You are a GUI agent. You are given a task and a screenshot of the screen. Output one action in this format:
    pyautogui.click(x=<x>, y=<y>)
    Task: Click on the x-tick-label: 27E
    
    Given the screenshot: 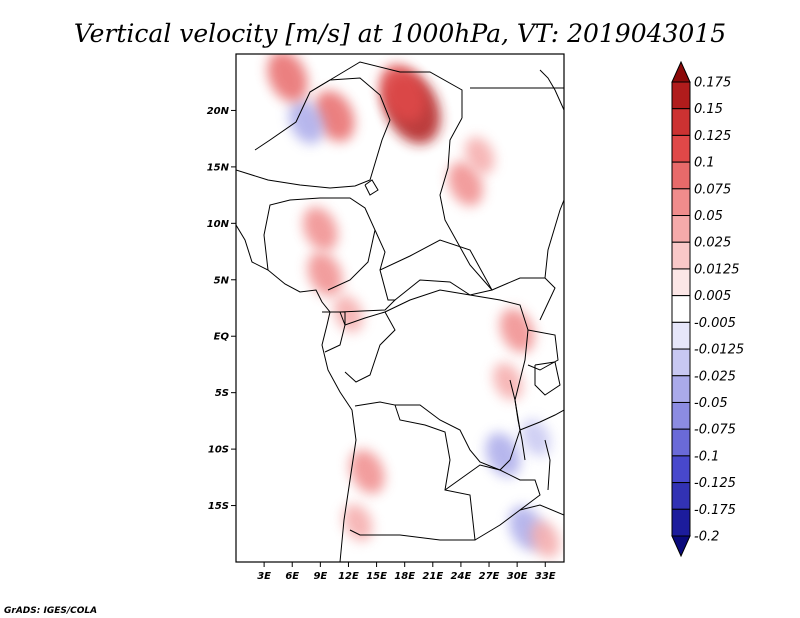 What is the action you would take?
    pyautogui.click(x=489, y=576)
    